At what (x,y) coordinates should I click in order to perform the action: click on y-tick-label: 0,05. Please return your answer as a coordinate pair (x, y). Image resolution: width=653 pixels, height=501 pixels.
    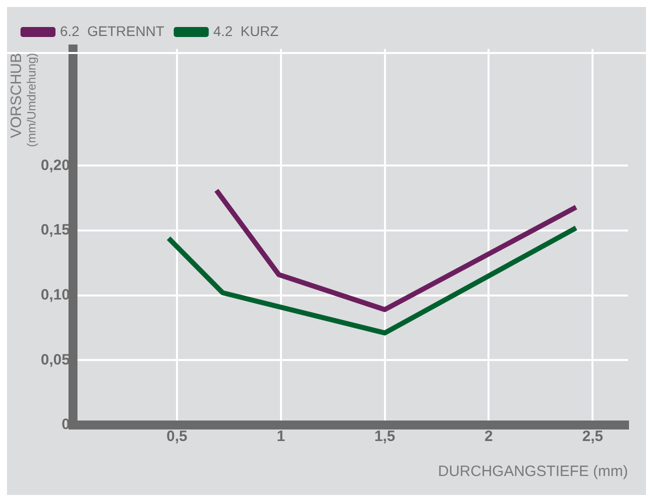
    Looking at the image, I should click on (55, 359).